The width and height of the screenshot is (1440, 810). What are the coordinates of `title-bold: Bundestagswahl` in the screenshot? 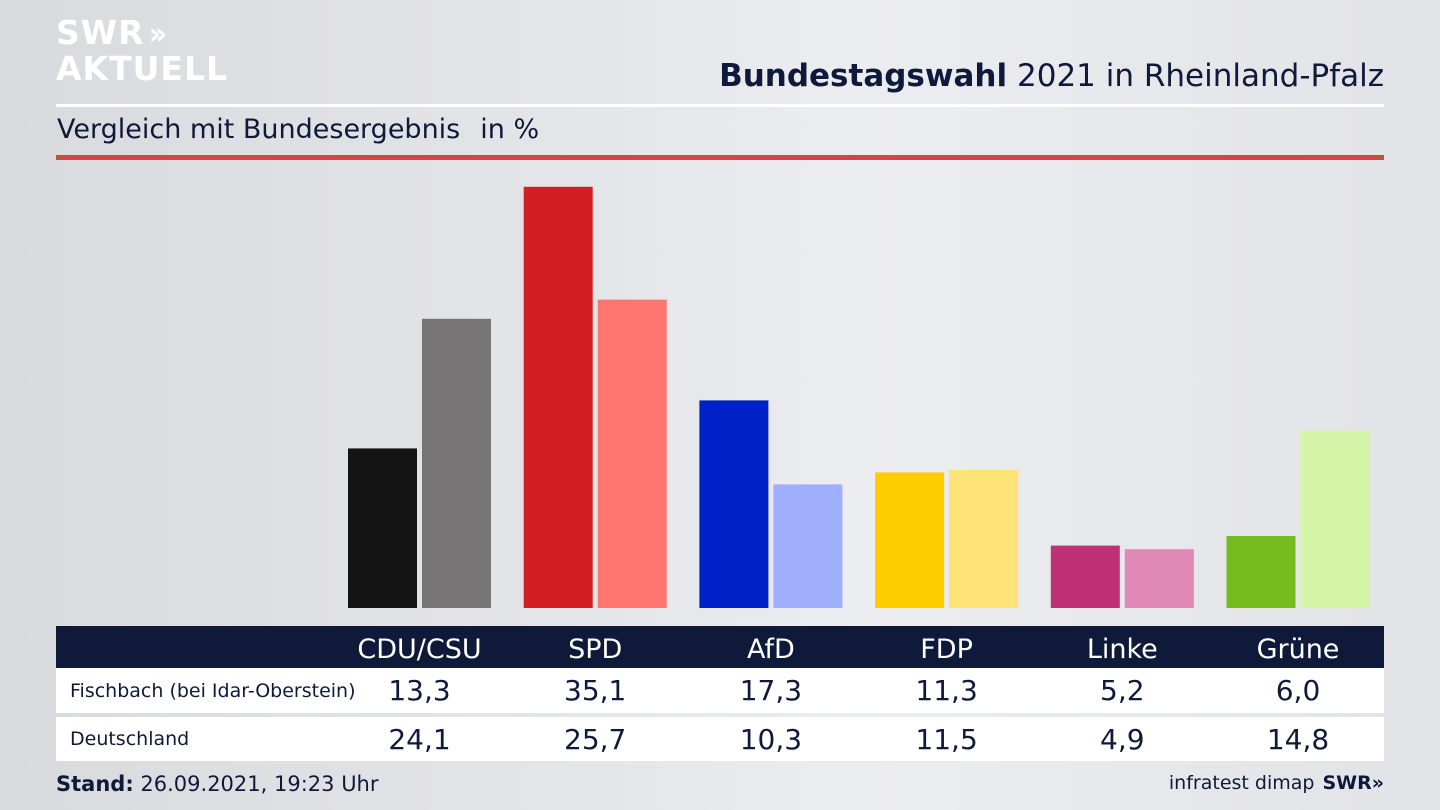 It's located at (863, 76).